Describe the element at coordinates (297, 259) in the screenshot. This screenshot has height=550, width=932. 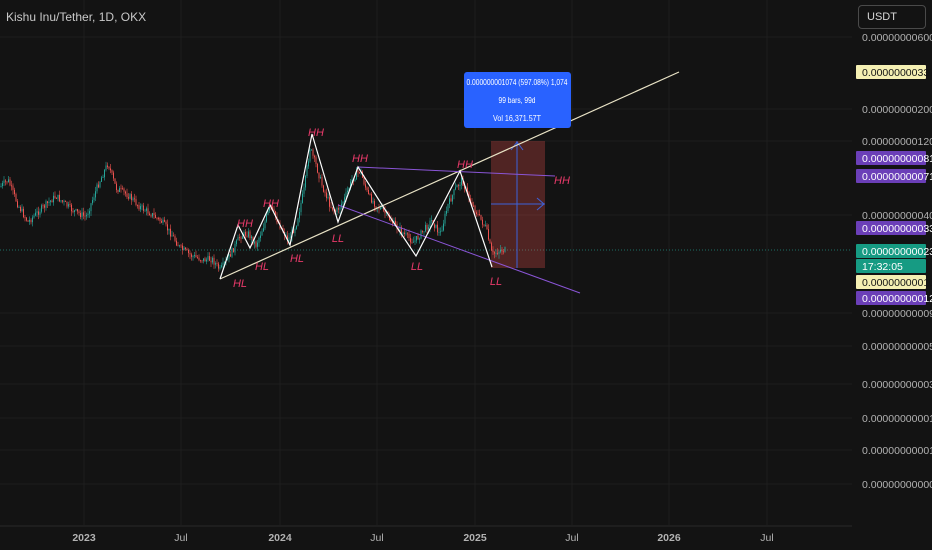
I see `pattern-label: HL` at that location.